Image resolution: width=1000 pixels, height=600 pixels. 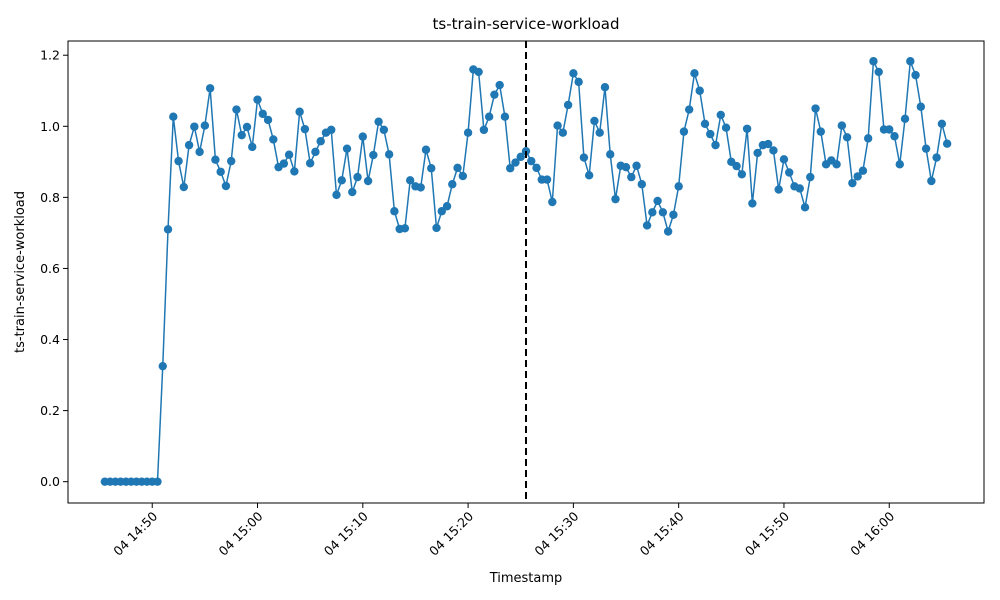 What do you see at coordinates (526, 578) in the screenshot?
I see `x-axis-title: Timestamp` at bounding box center [526, 578].